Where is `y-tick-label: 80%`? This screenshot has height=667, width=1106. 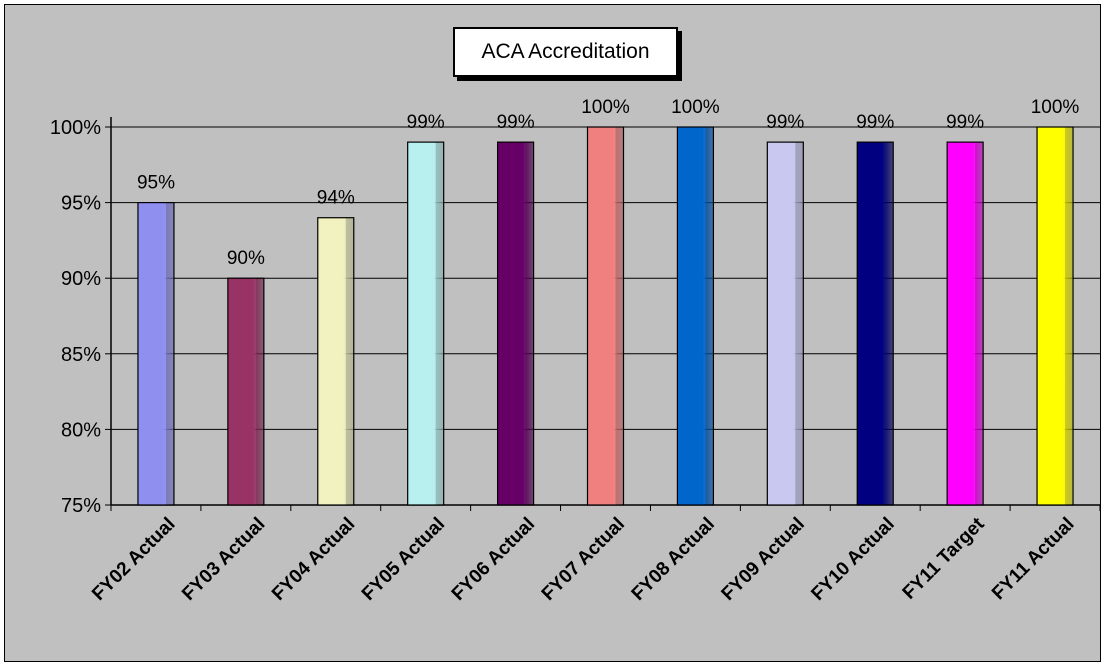 y-tick-label: 80% is located at coordinates (81, 430).